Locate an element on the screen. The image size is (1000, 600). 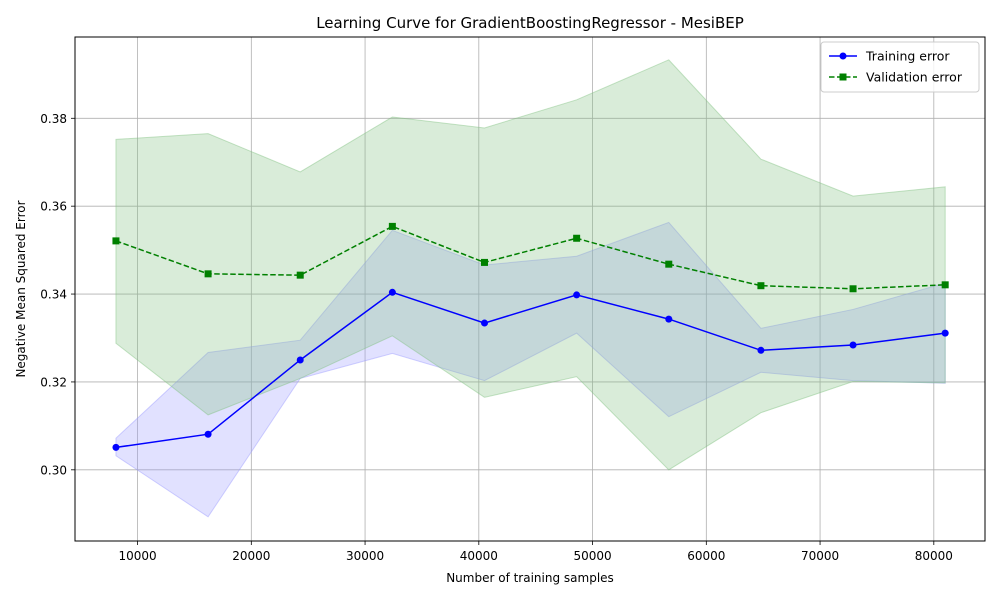
legend: Training error Validation error is located at coordinates (900, 67).